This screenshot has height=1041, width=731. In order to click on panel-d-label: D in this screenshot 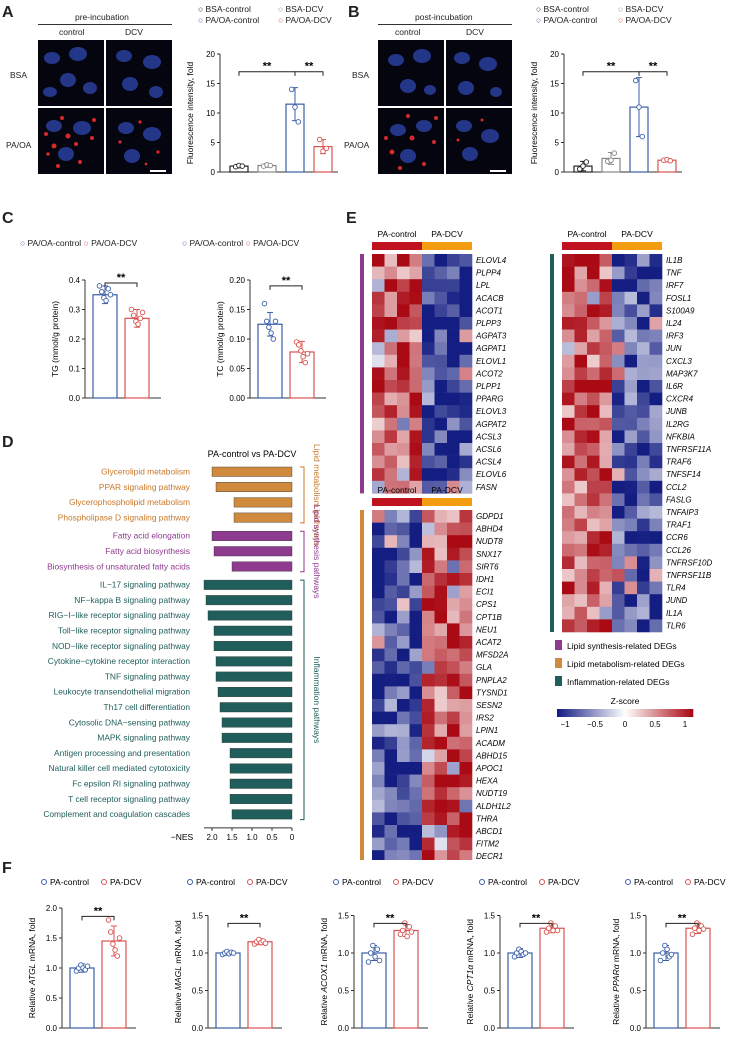, I will do `click(8, 442)`.